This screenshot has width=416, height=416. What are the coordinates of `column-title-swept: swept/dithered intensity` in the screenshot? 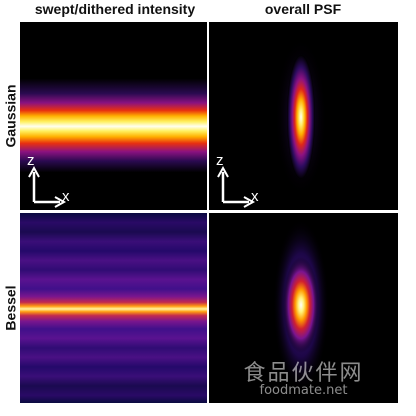 It's located at (115, 9).